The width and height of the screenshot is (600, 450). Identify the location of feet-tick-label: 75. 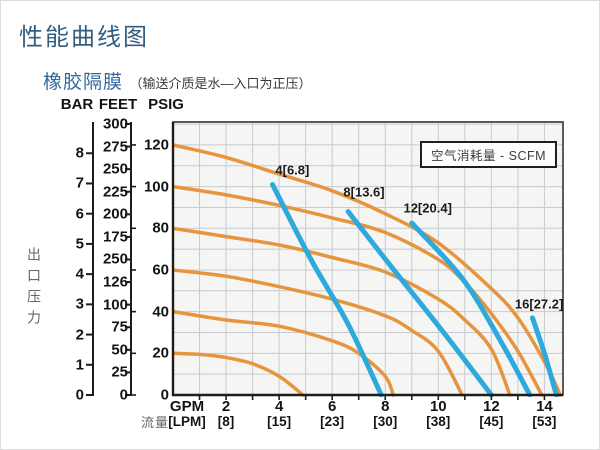
(119, 327).